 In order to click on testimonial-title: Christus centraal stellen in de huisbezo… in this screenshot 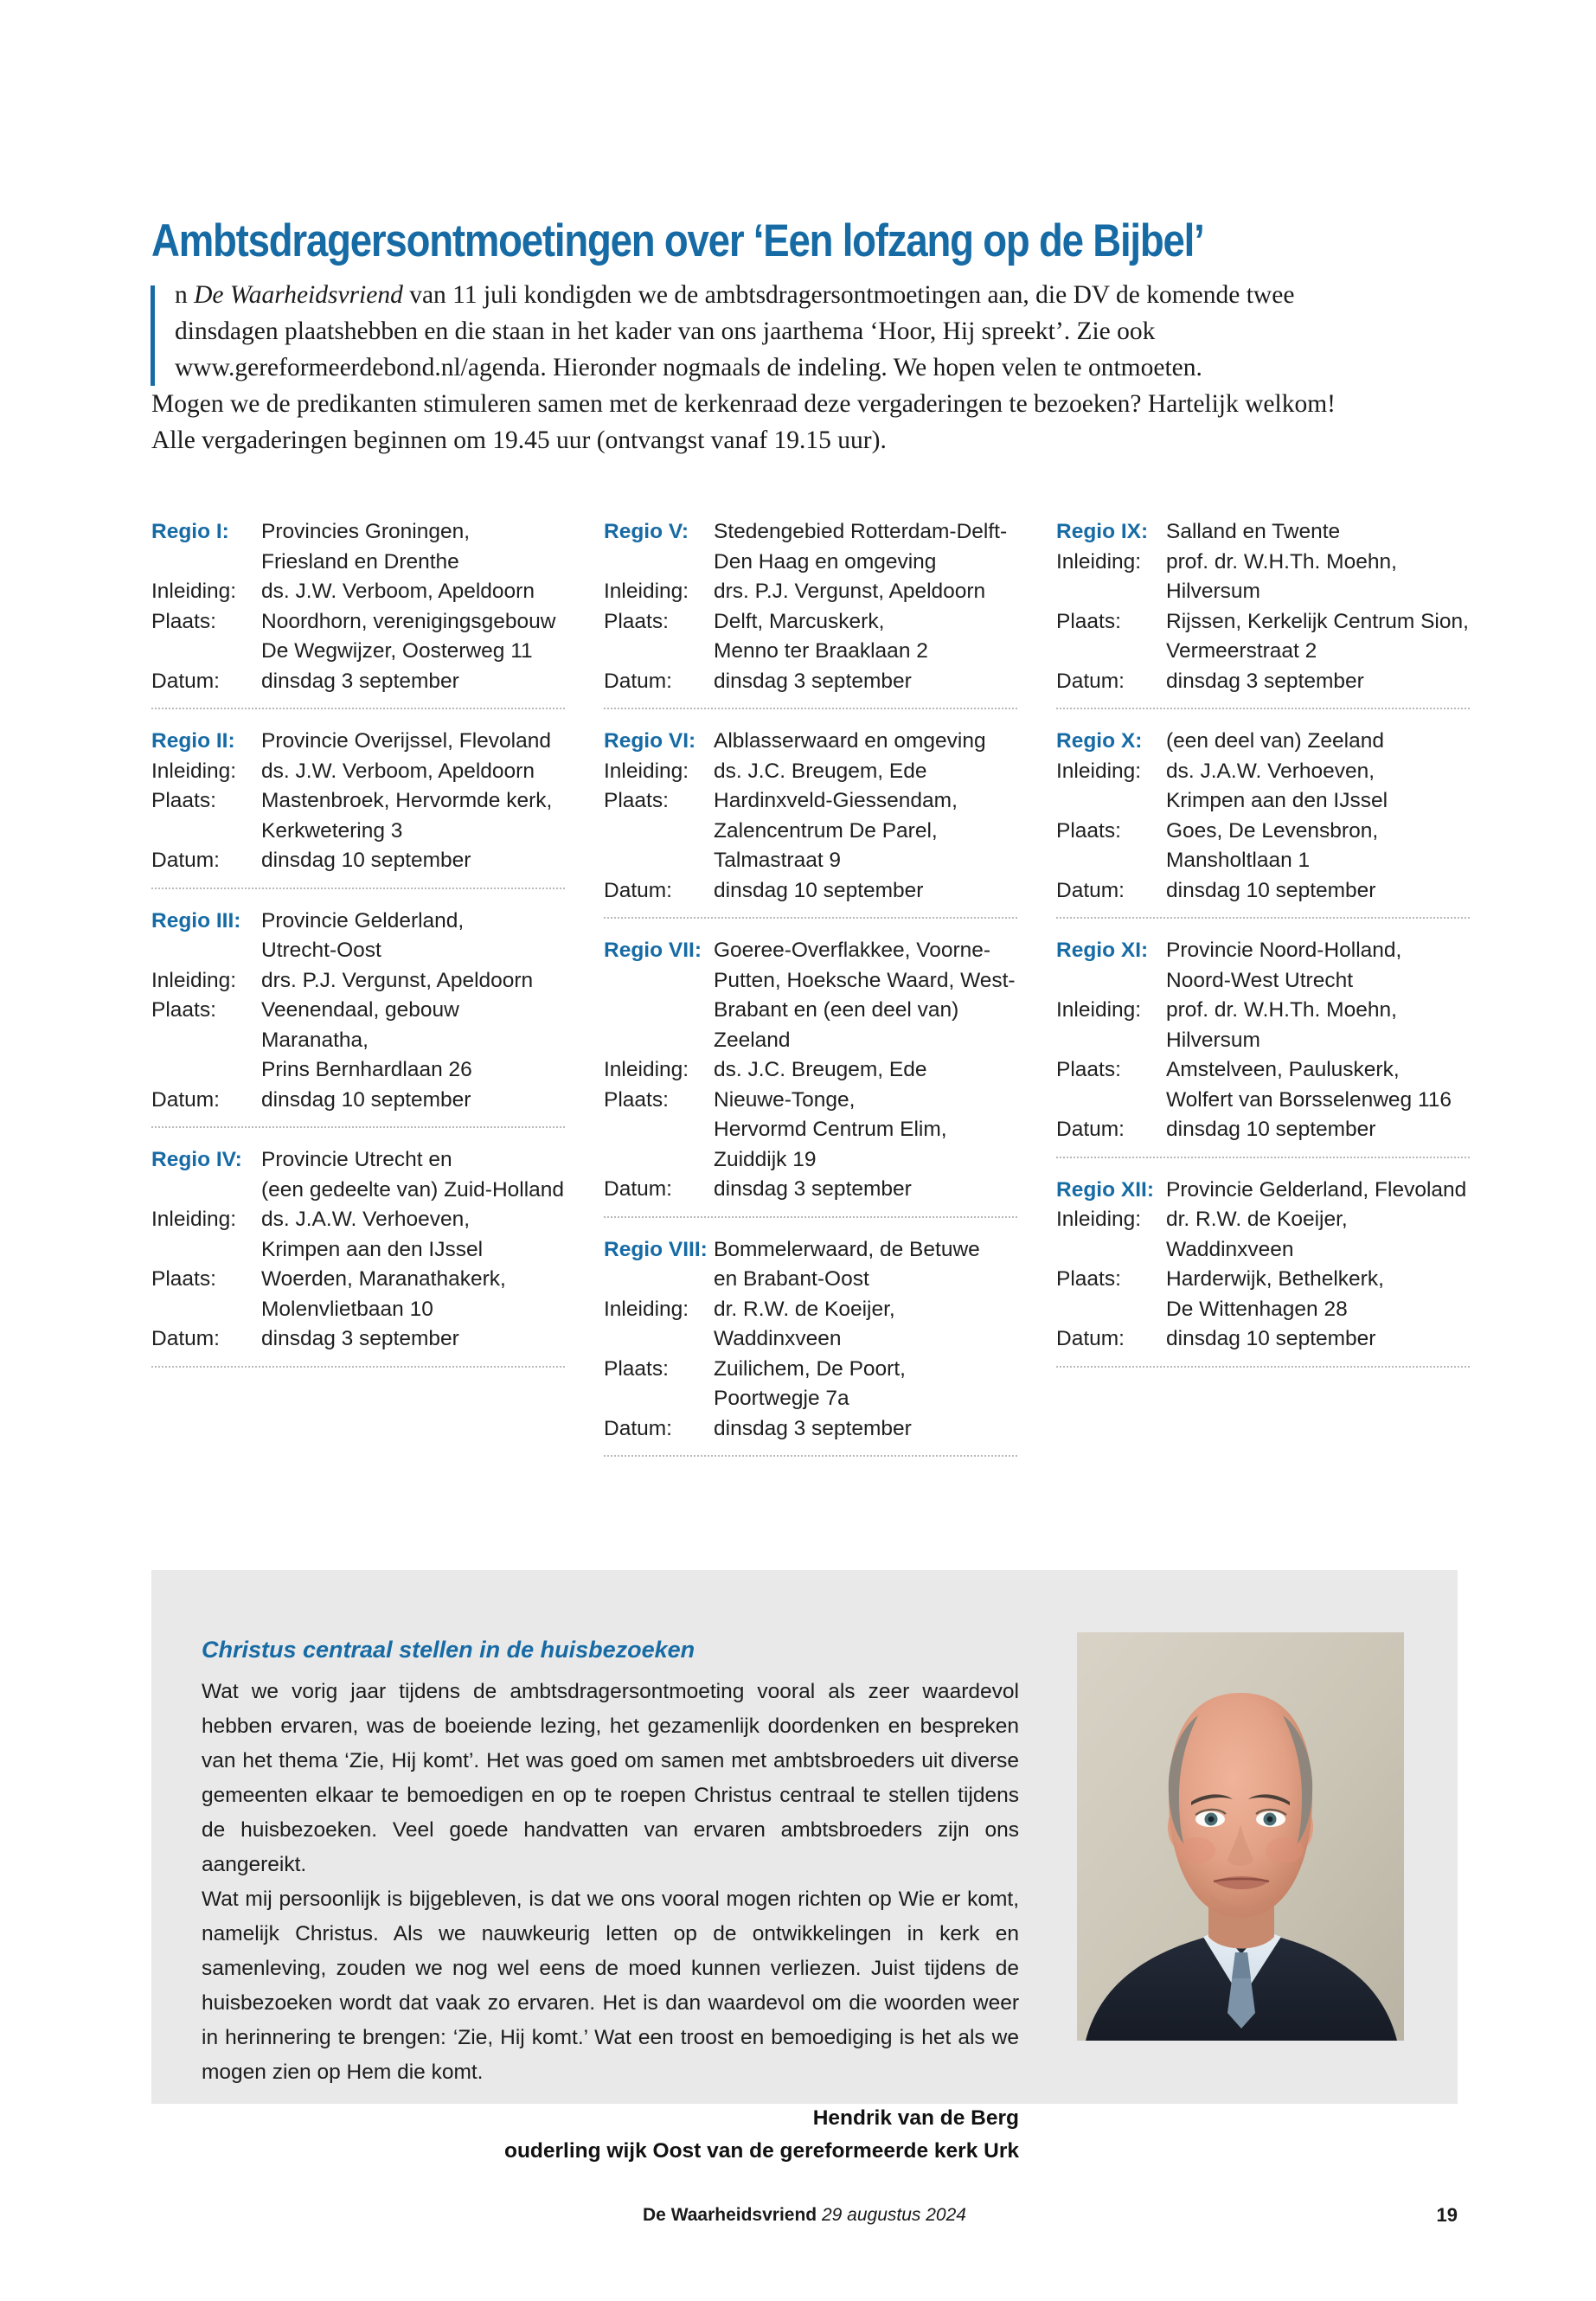, I will do `click(448, 1650)`.